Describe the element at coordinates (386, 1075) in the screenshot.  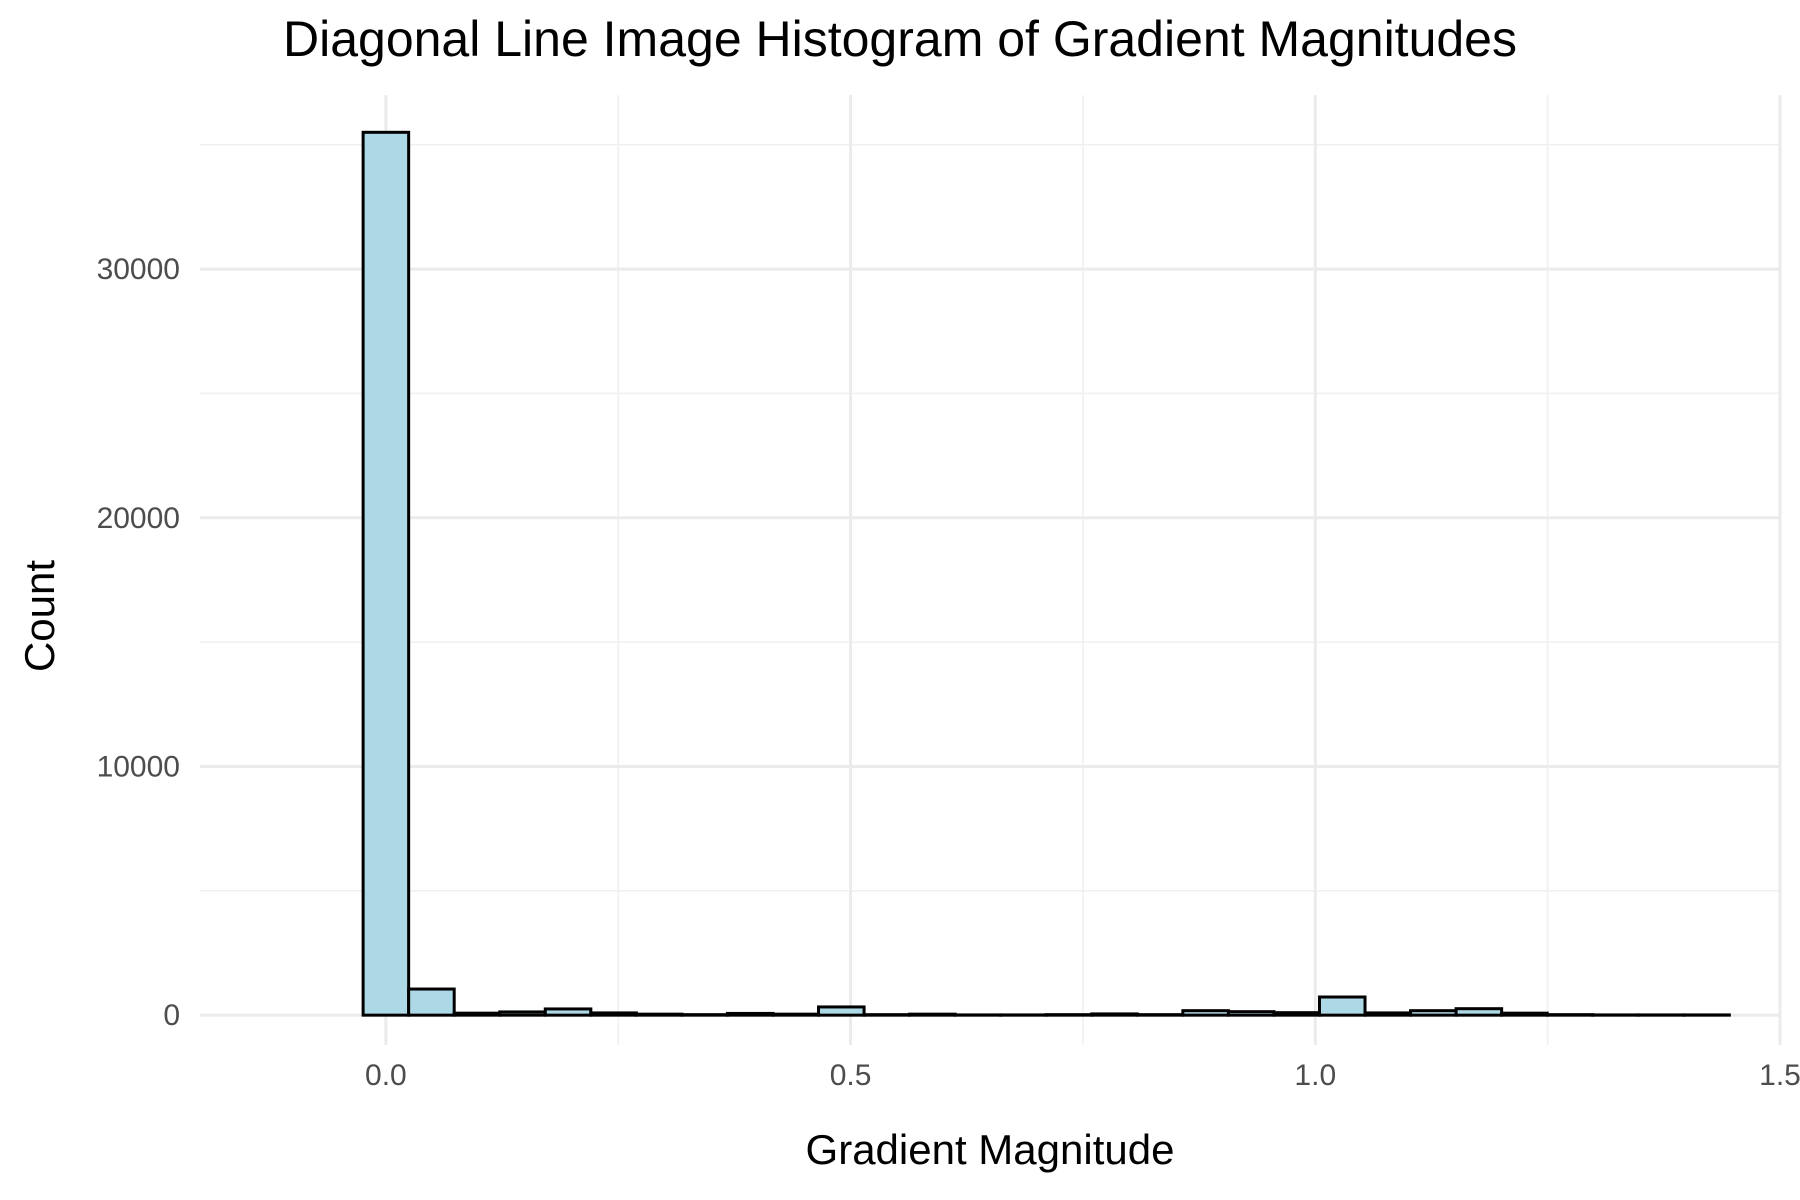
I see `x-tick-label: 0.0` at that location.